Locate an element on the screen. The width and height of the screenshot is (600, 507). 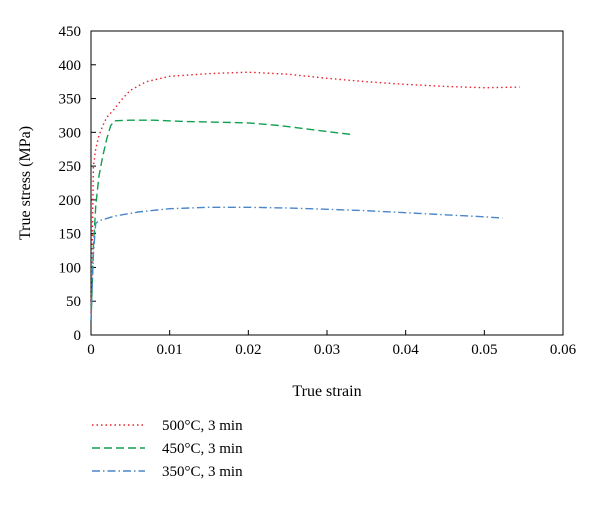
x-axis-ticks: 0 0.01 0.02 0.03 0.04 0.05 0.06 is located at coordinates (332, 344).